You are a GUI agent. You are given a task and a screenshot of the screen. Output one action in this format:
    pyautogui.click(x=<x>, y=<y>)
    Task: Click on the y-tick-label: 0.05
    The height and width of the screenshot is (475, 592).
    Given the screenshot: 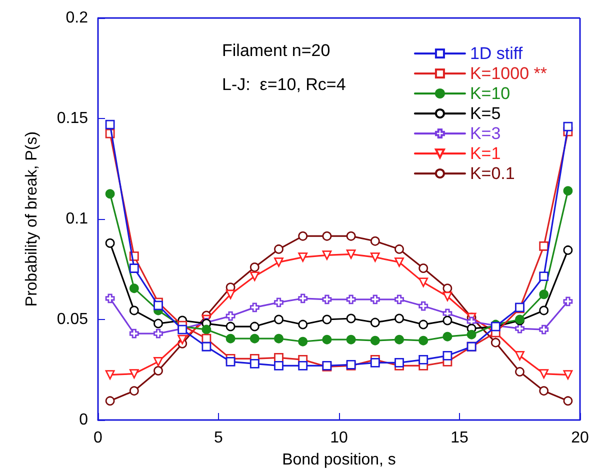 What is the action you would take?
    pyautogui.click(x=72, y=319)
    